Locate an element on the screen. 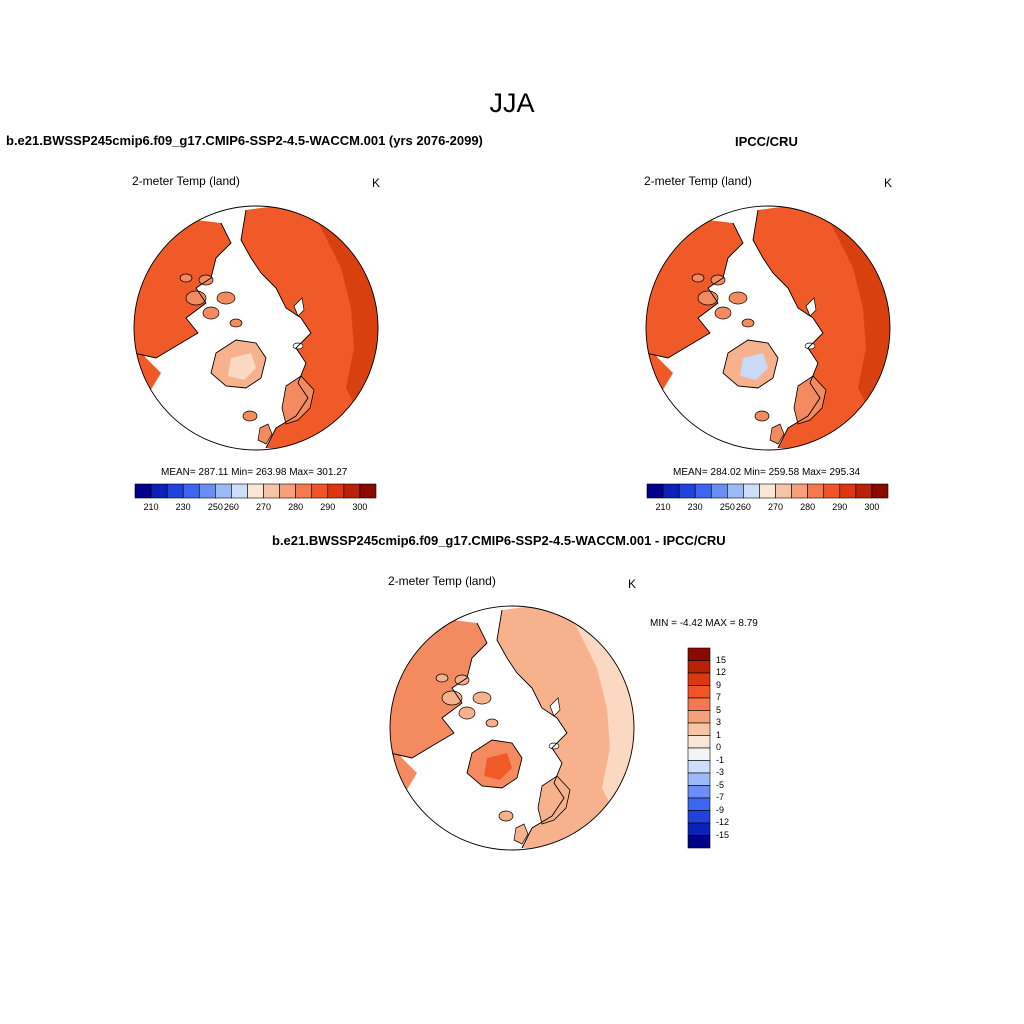 The image size is (1024, 1024). panel-2-variable: 2-meter Temp (land) is located at coordinates (698, 181).